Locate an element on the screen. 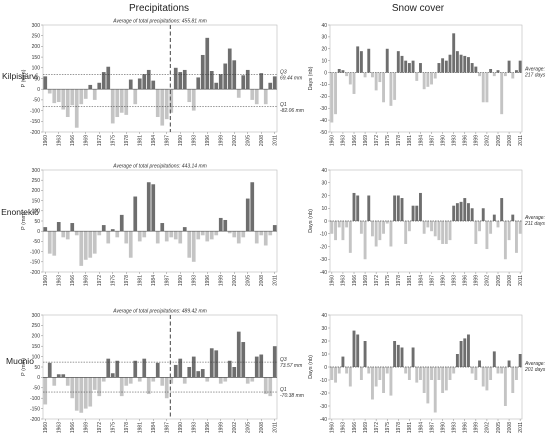 This screenshot has height=443, width=550. bar-2001 is located at coordinates (483, 214).